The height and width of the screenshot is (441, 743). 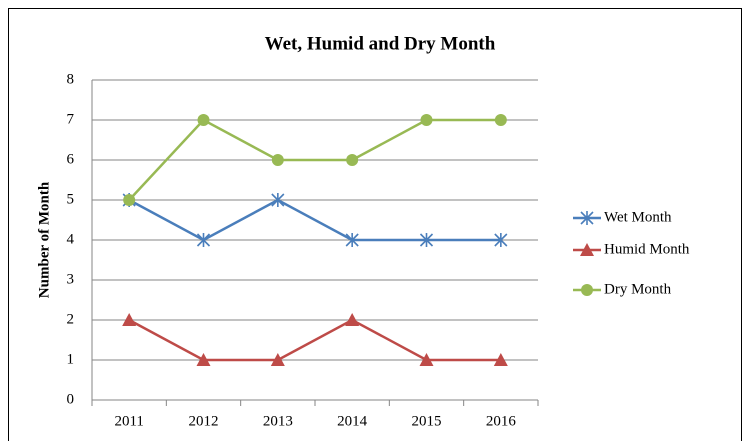 What do you see at coordinates (427, 421) in the screenshot?
I see `x-tick-label: 2015` at bounding box center [427, 421].